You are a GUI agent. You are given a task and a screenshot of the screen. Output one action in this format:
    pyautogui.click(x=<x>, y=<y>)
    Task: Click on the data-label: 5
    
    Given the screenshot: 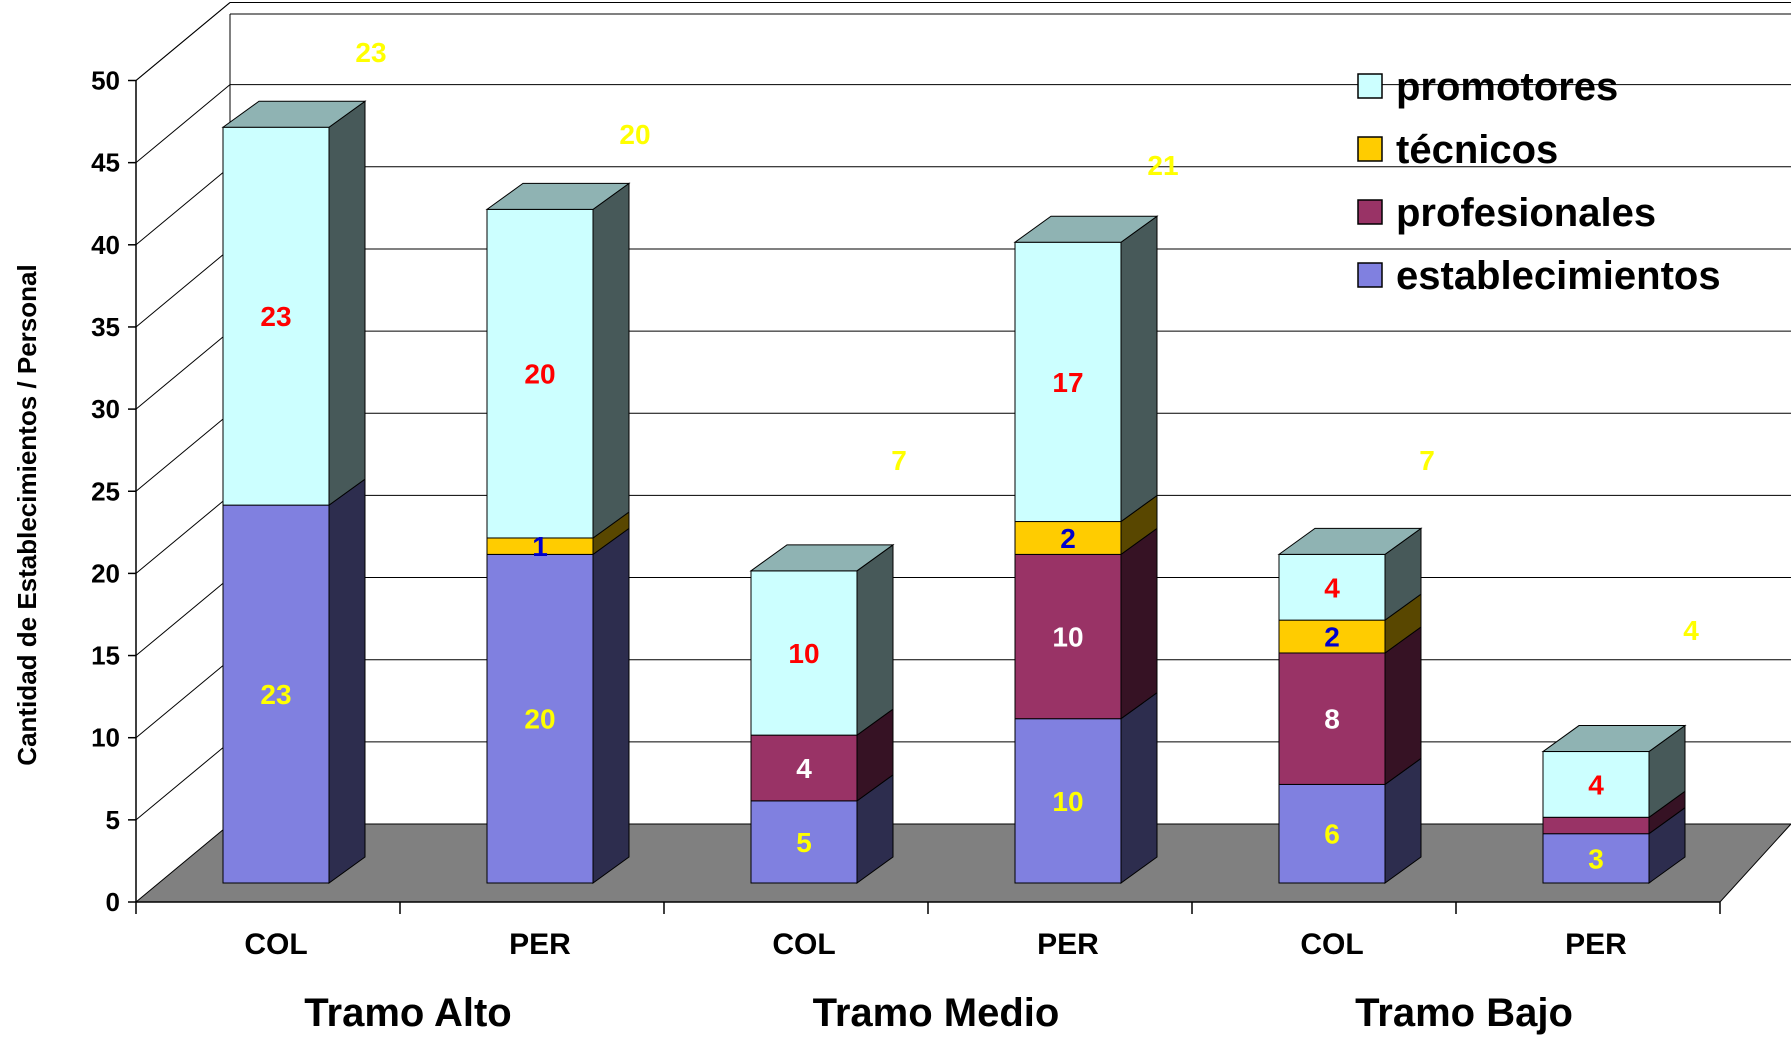 What is the action you would take?
    pyautogui.click(x=804, y=842)
    